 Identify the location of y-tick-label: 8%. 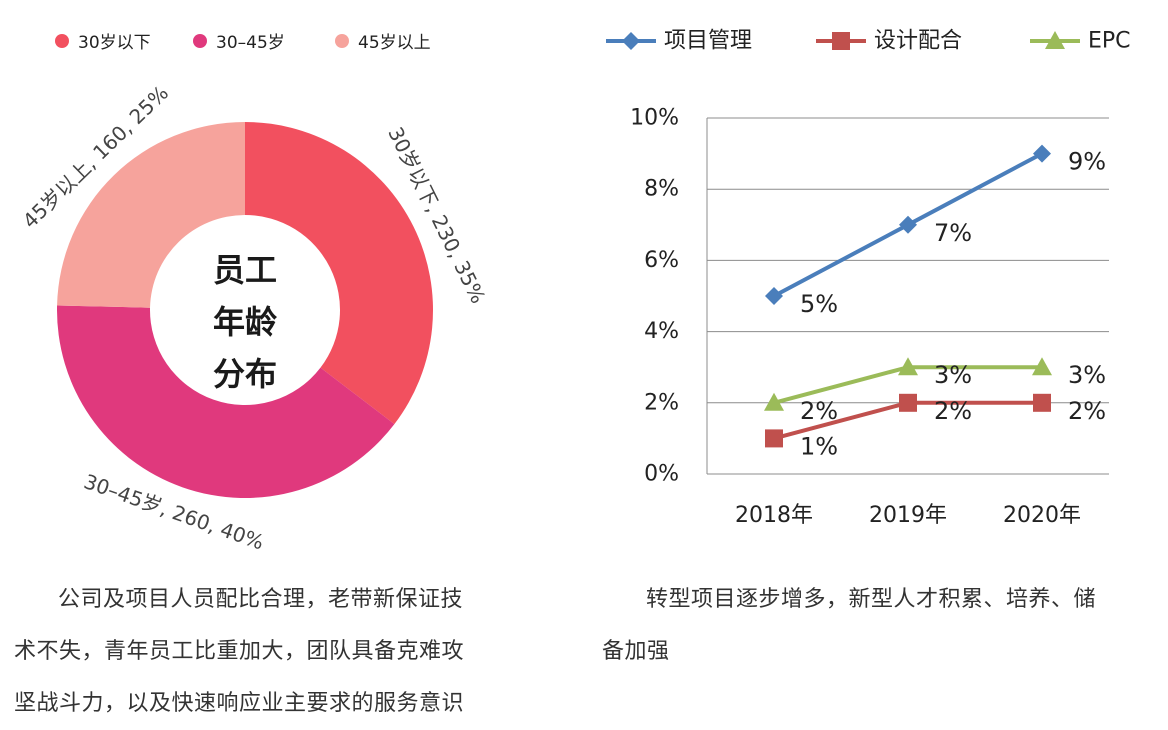
(661, 189).